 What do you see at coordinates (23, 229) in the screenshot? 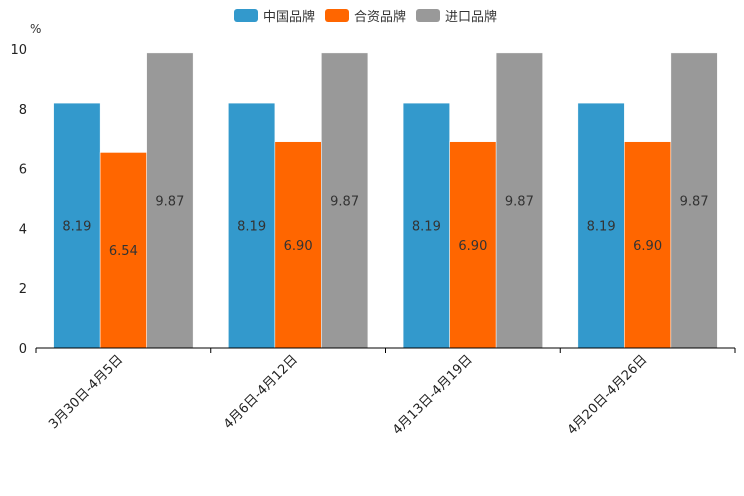
I see `y-tick-label: 4` at bounding box center [23, 229].